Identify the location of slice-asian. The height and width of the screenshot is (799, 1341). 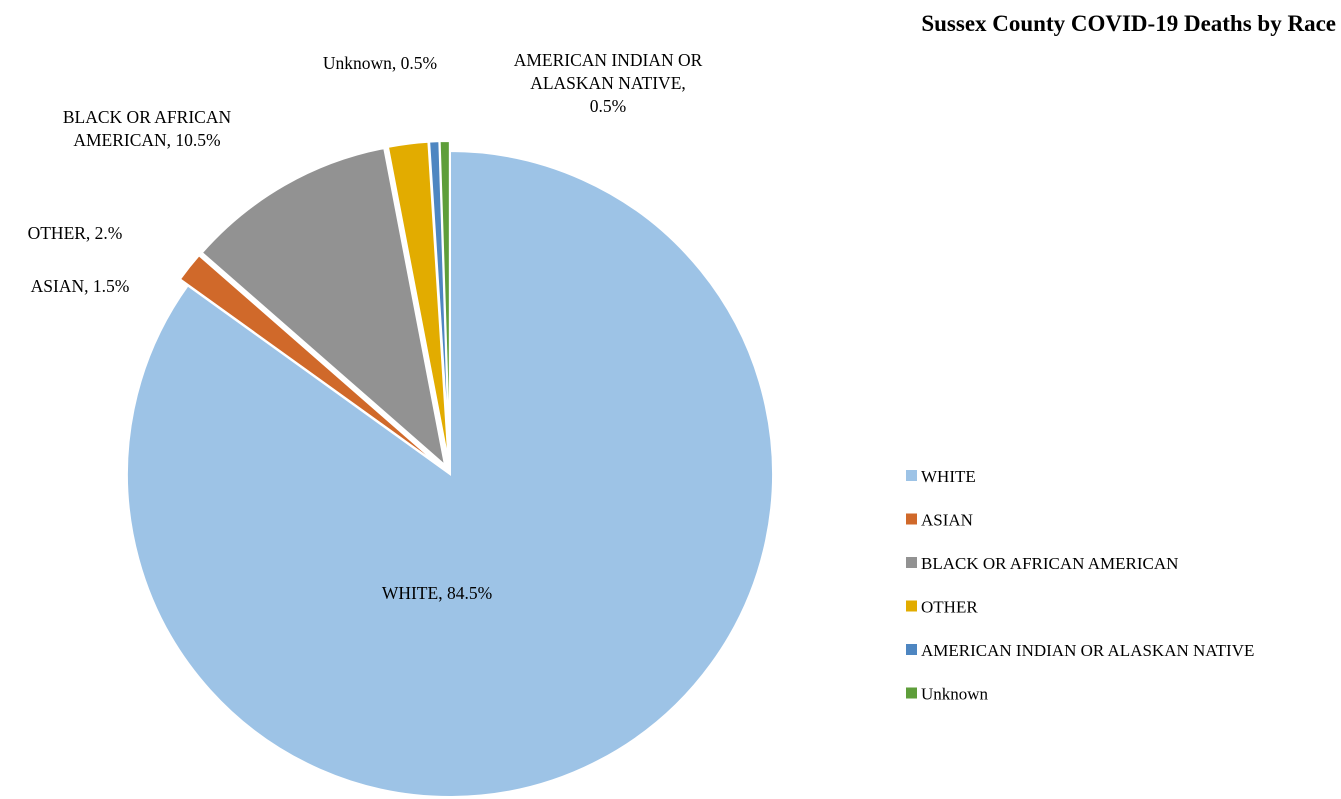
(310, 361).